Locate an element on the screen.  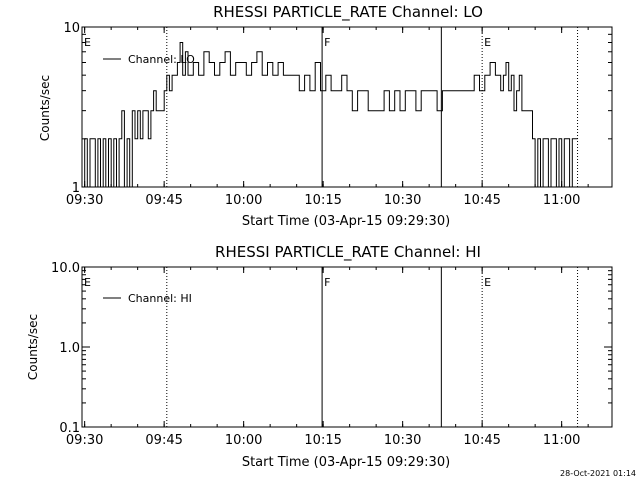
ytick-label-hi: 0.1 is located at coordinates (69, 428).